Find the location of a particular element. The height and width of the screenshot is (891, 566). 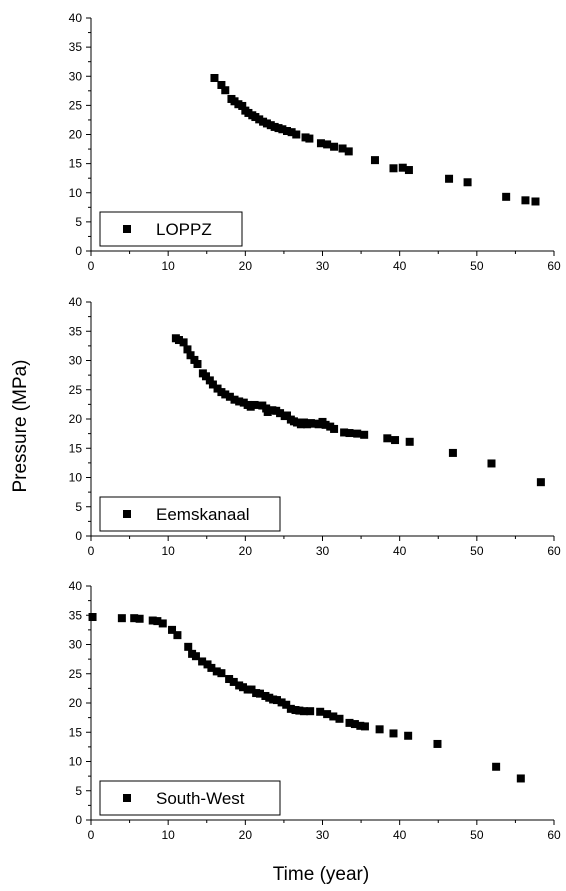

x-tick-label: 20 is located at coordinates (246, 835).